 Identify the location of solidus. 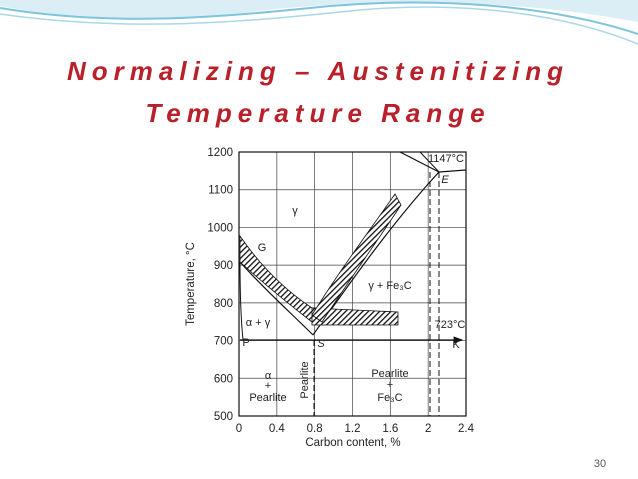
(452, 171).